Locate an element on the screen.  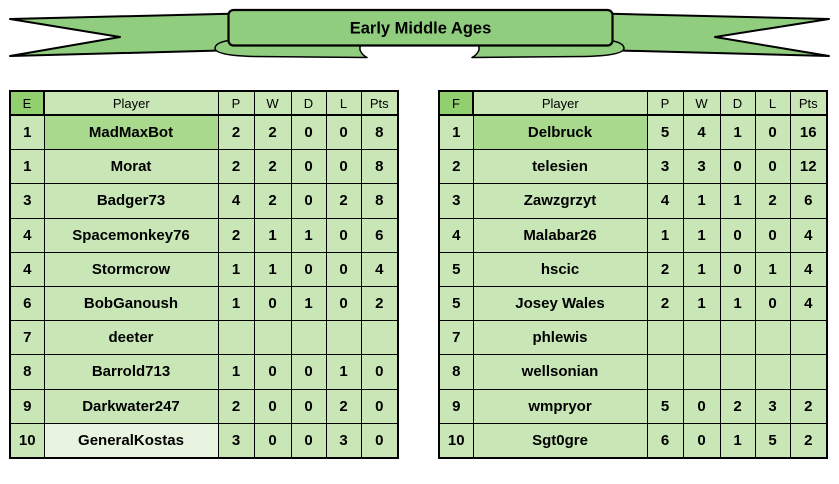
rank-cell: 5 is located at coordinates (456, 269).